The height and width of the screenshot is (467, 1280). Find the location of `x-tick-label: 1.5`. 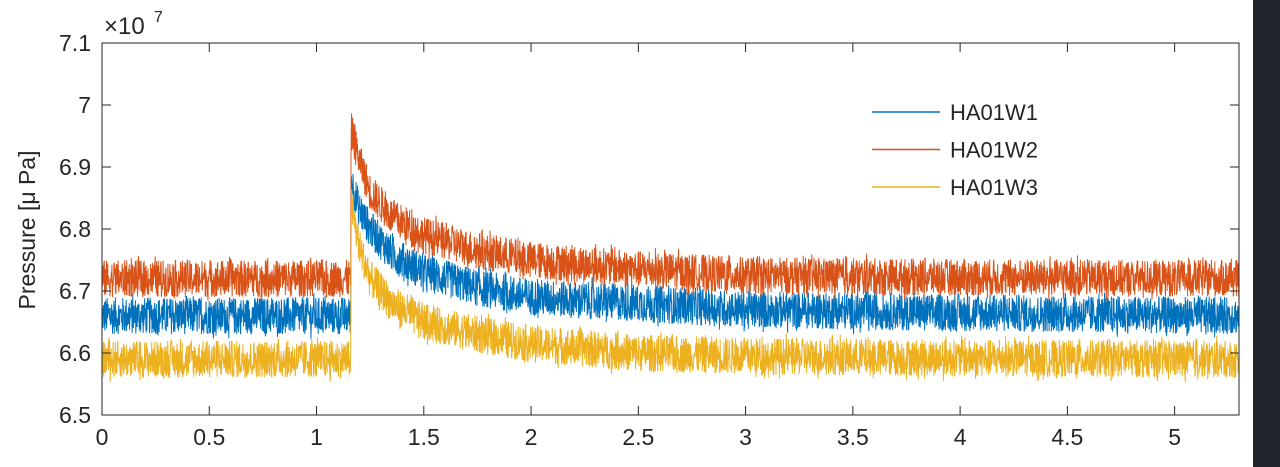

x-tick-label: 1.5 is located at coordinates (424, 437).